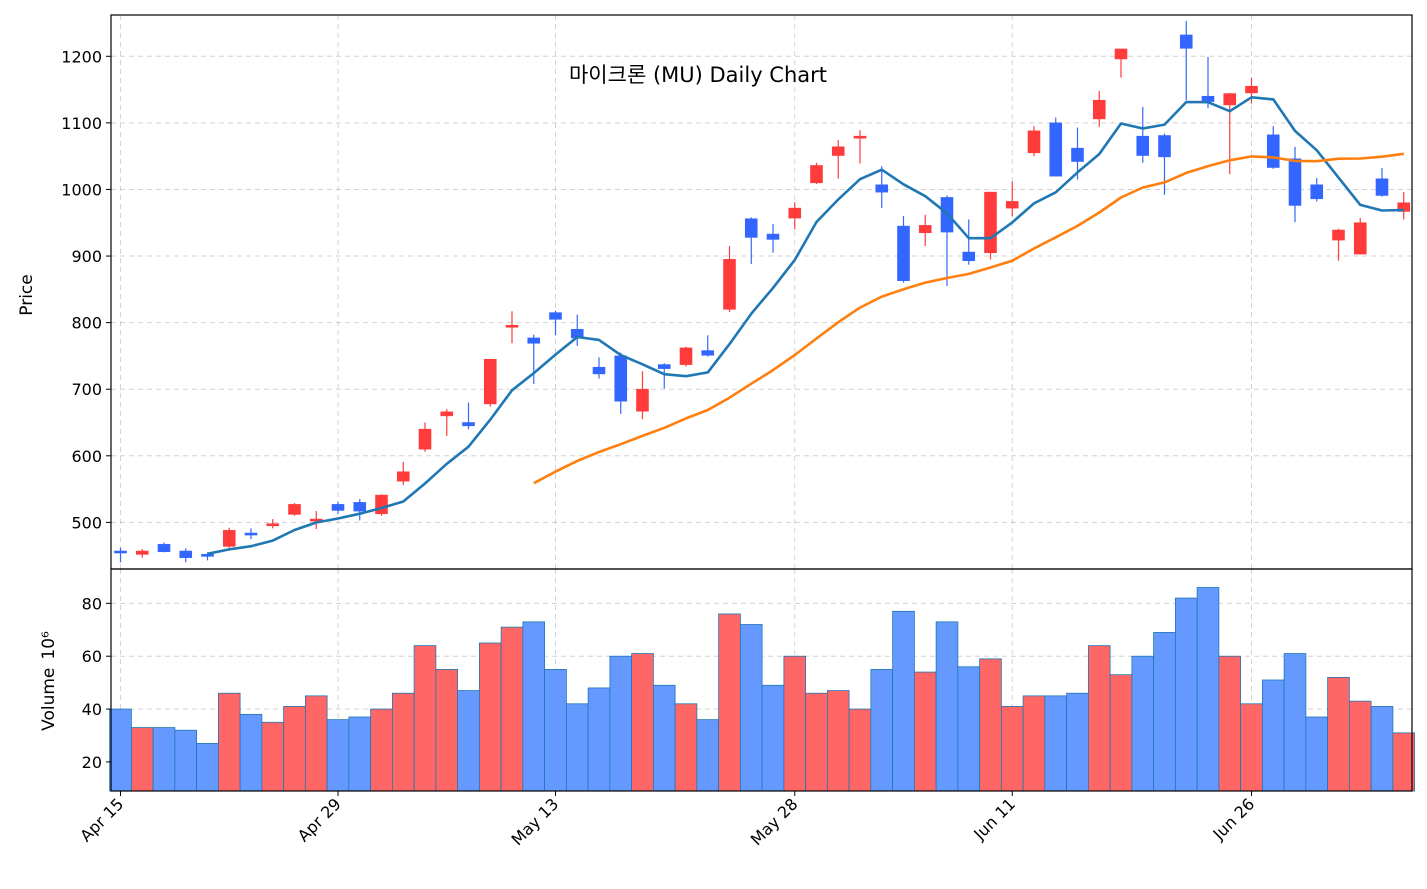 This screenshot has height=889, width=1427. I want to click on volume-axis-label: Volume 10⁶, so click(49, 681).